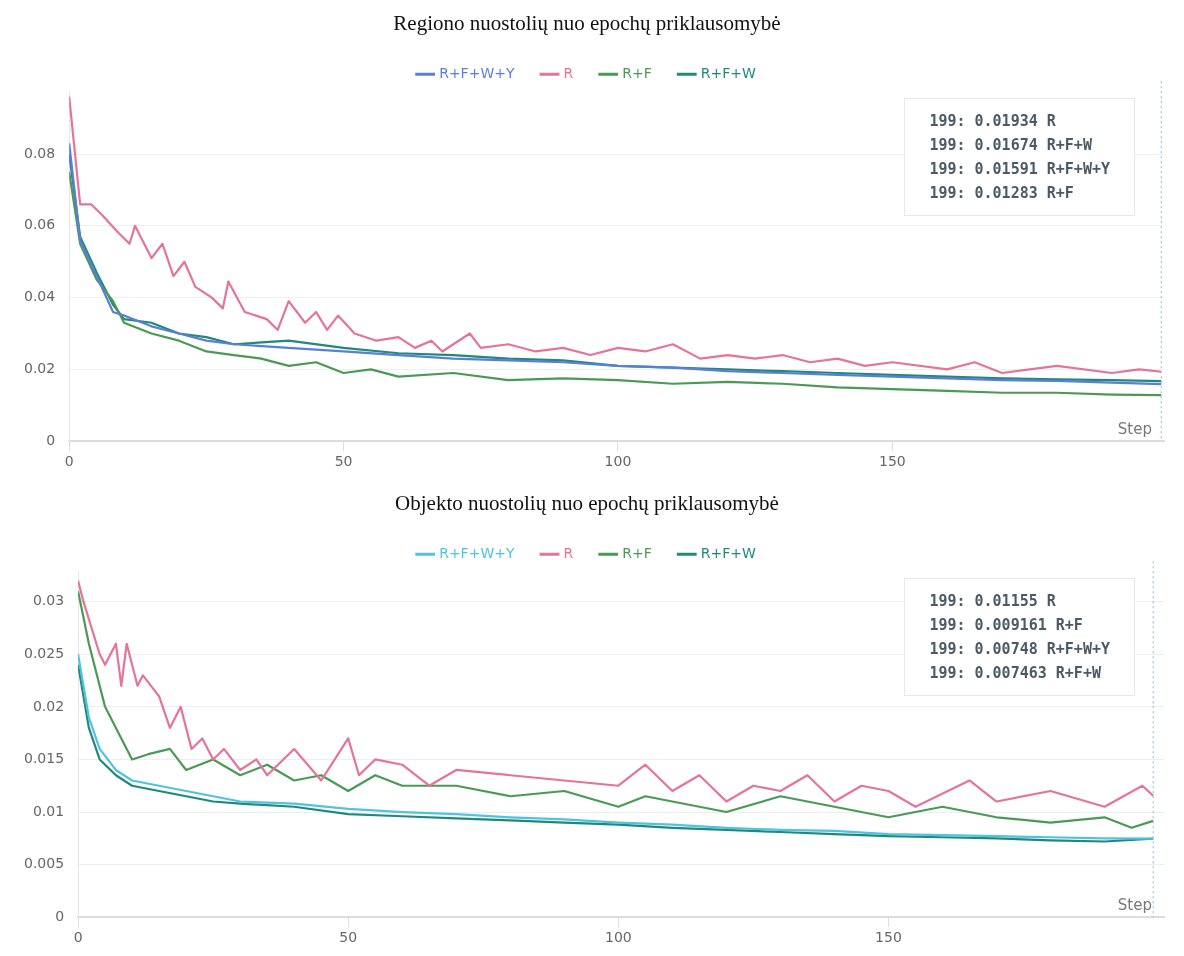 The image size is (1184, 956). Describe the element at coordinates (48, 810) in the screenshot. I see `y-tick-label: 0.01` at that location.